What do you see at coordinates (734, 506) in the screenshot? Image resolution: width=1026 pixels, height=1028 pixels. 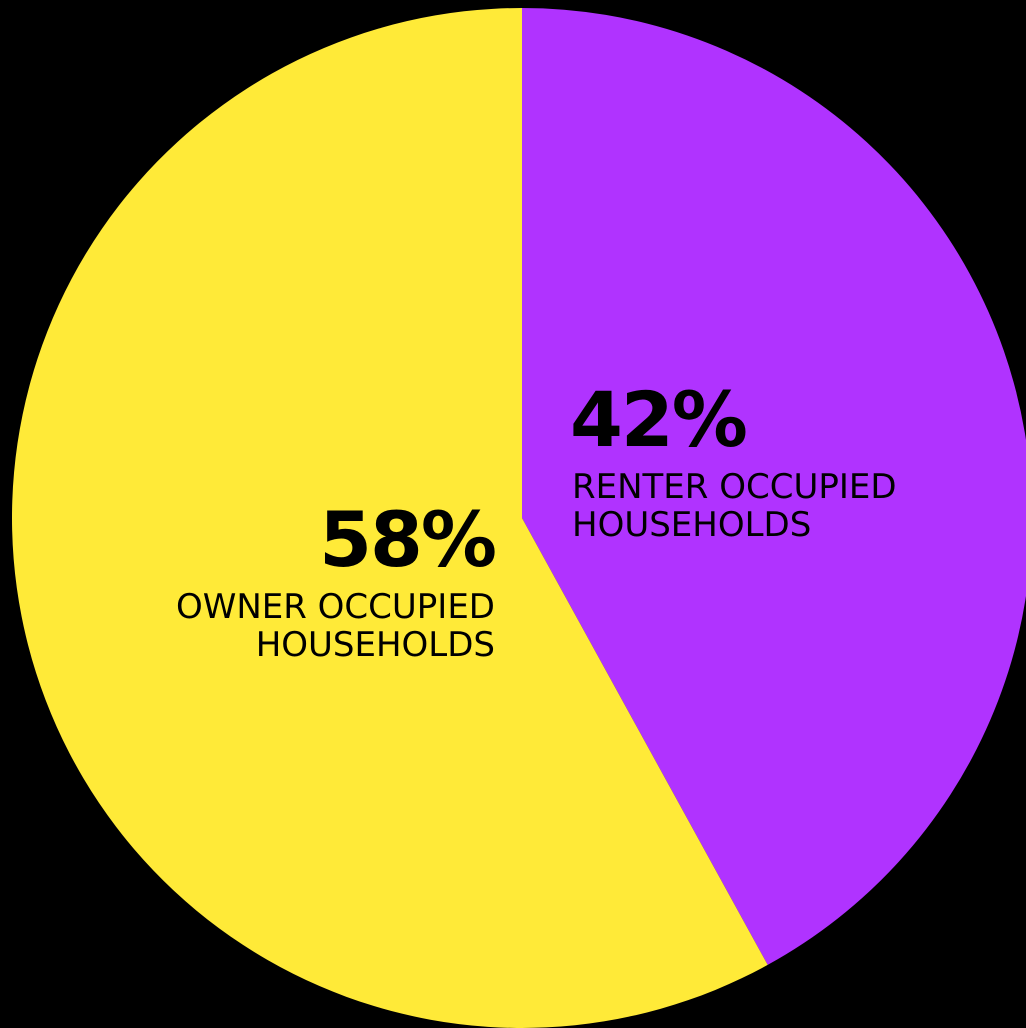 I see `category-label: RENTER OCCUPIED HOUSEHOLDS` at bounding box center [734, 506].